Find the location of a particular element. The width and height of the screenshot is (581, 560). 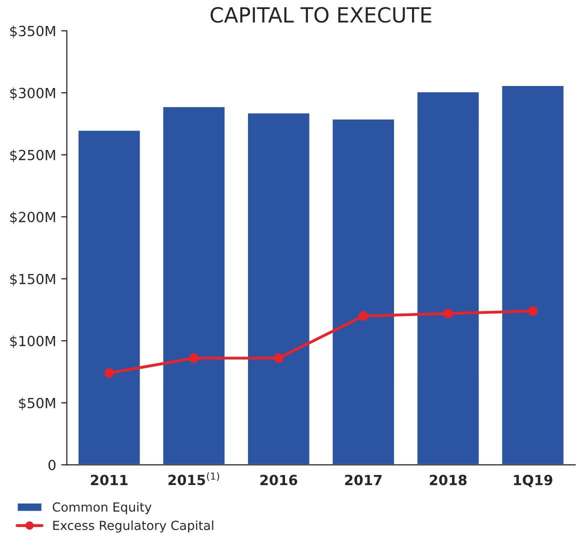

y-tick-label: $200M is located at coordinates (33, 218).